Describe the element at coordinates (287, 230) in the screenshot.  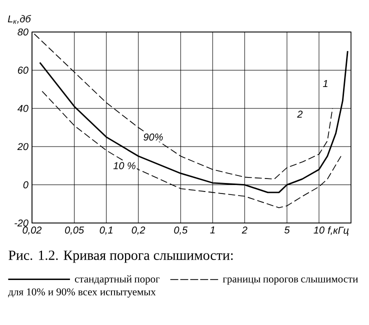
I see `x-tick-label: 5` at that location.